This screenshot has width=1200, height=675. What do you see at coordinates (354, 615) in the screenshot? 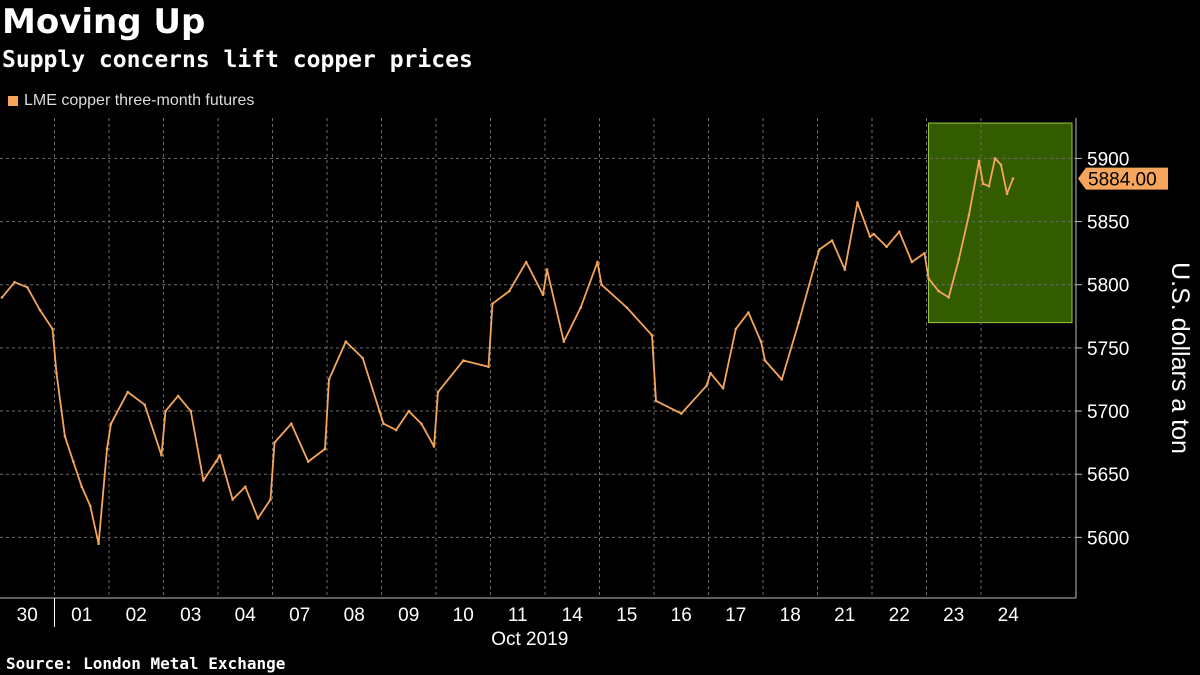
I see `x-tick-label: 08` at bounding box center [354, 615].